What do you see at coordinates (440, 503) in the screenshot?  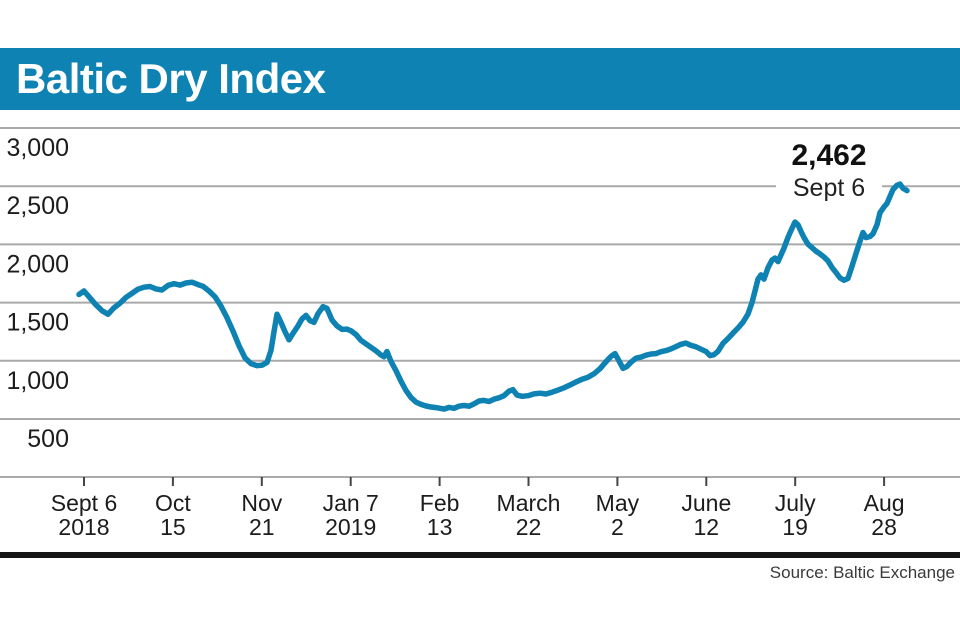 I see `x-axis-label-line1: Feb` at bounding box center [440, 503].